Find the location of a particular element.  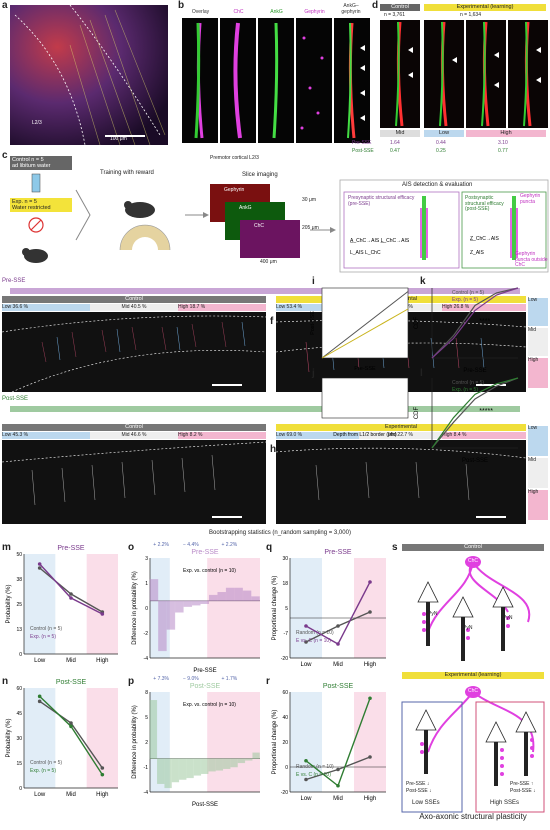

annotation-o-2: + 2.2% is located at coordinates (230, 545).